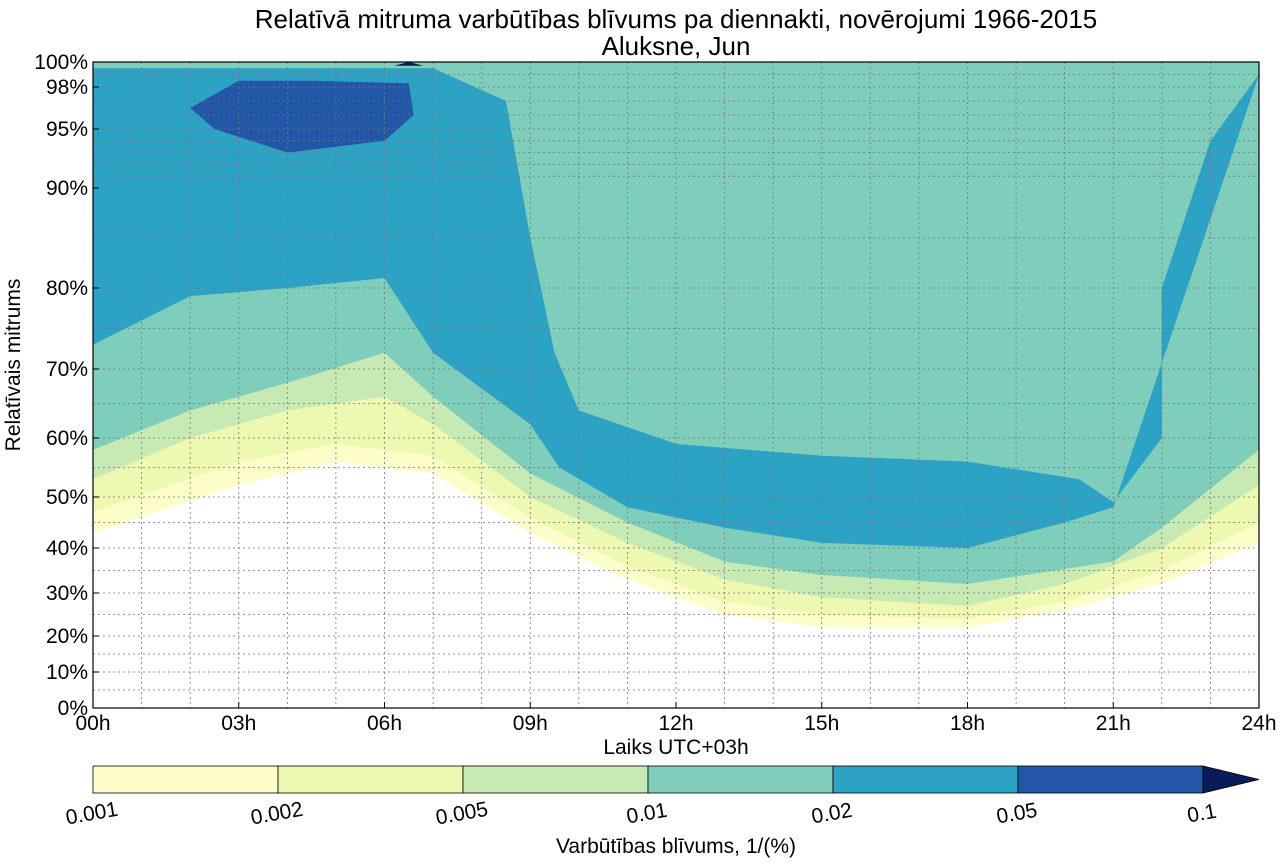 This screenshot has width=1284, height=863. What do you see at coordinates (1017, 814) in the screenshot?
I see `colorbar-tick-label: 0.05` at bounding box center [1017, 814].